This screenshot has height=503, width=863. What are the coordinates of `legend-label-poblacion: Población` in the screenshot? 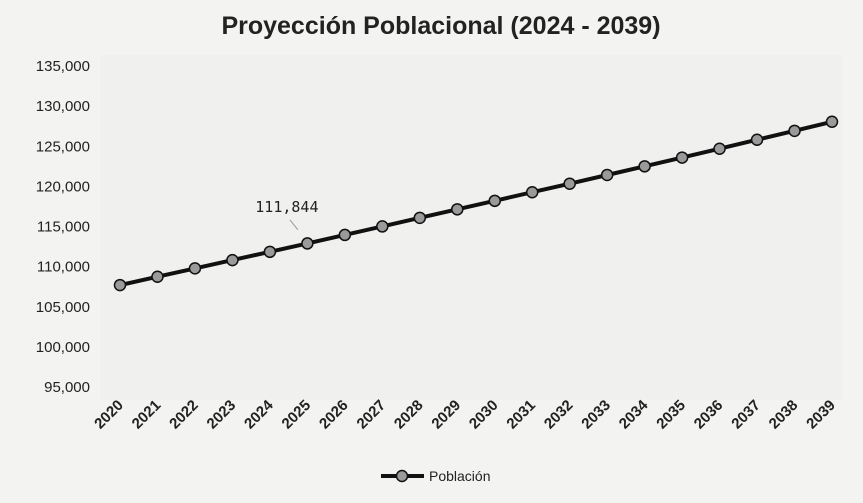 It's located at (460, 476).